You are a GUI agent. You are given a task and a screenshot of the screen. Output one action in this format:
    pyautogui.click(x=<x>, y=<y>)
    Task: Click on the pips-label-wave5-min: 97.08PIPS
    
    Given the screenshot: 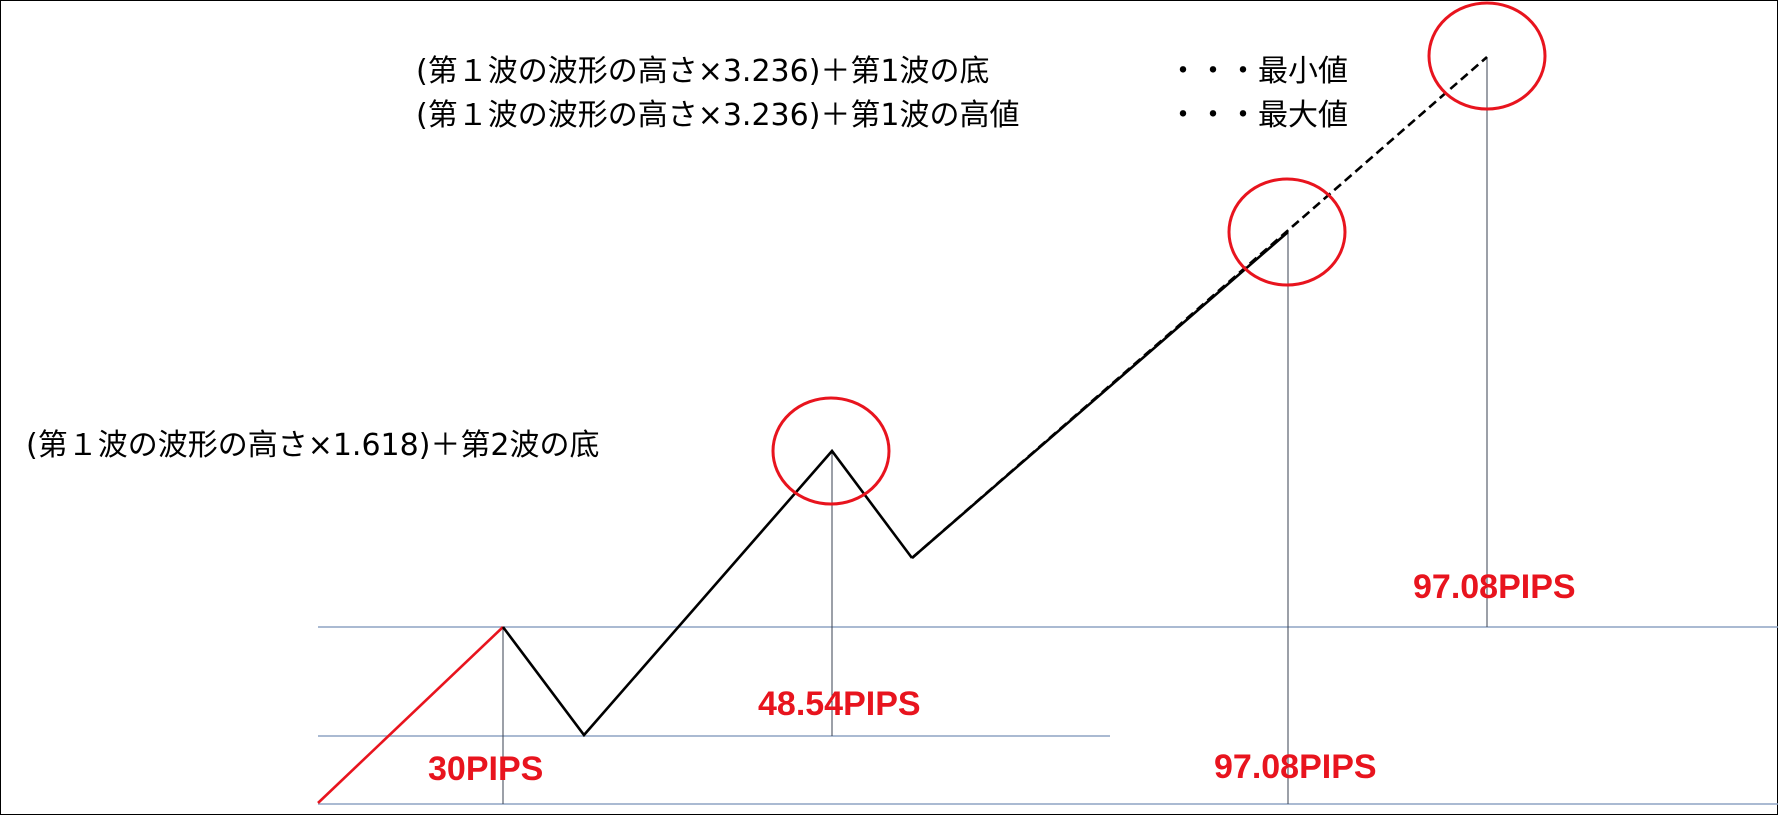 What is the action you would take?
    pyautogui.click(x=1295, y=767)
    